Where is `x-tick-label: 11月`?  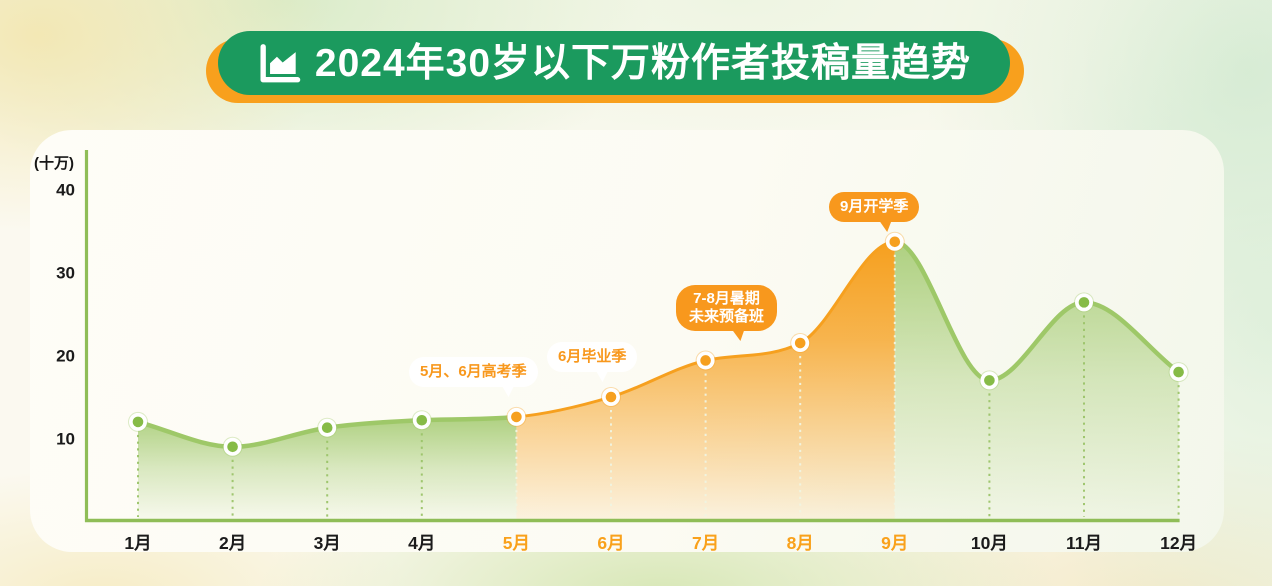
x-tick-label: 11月 is located at coordinates (1084, 543).